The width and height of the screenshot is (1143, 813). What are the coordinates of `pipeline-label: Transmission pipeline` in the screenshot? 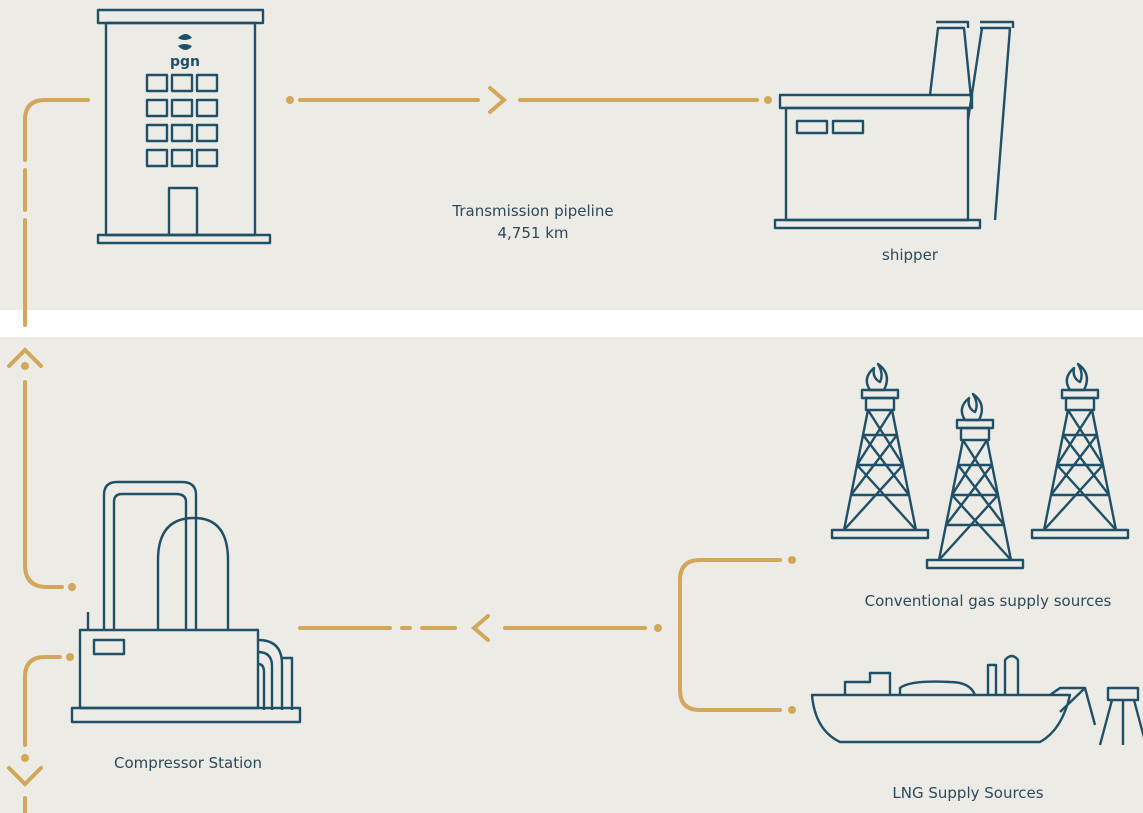 It's located at (532, 211).